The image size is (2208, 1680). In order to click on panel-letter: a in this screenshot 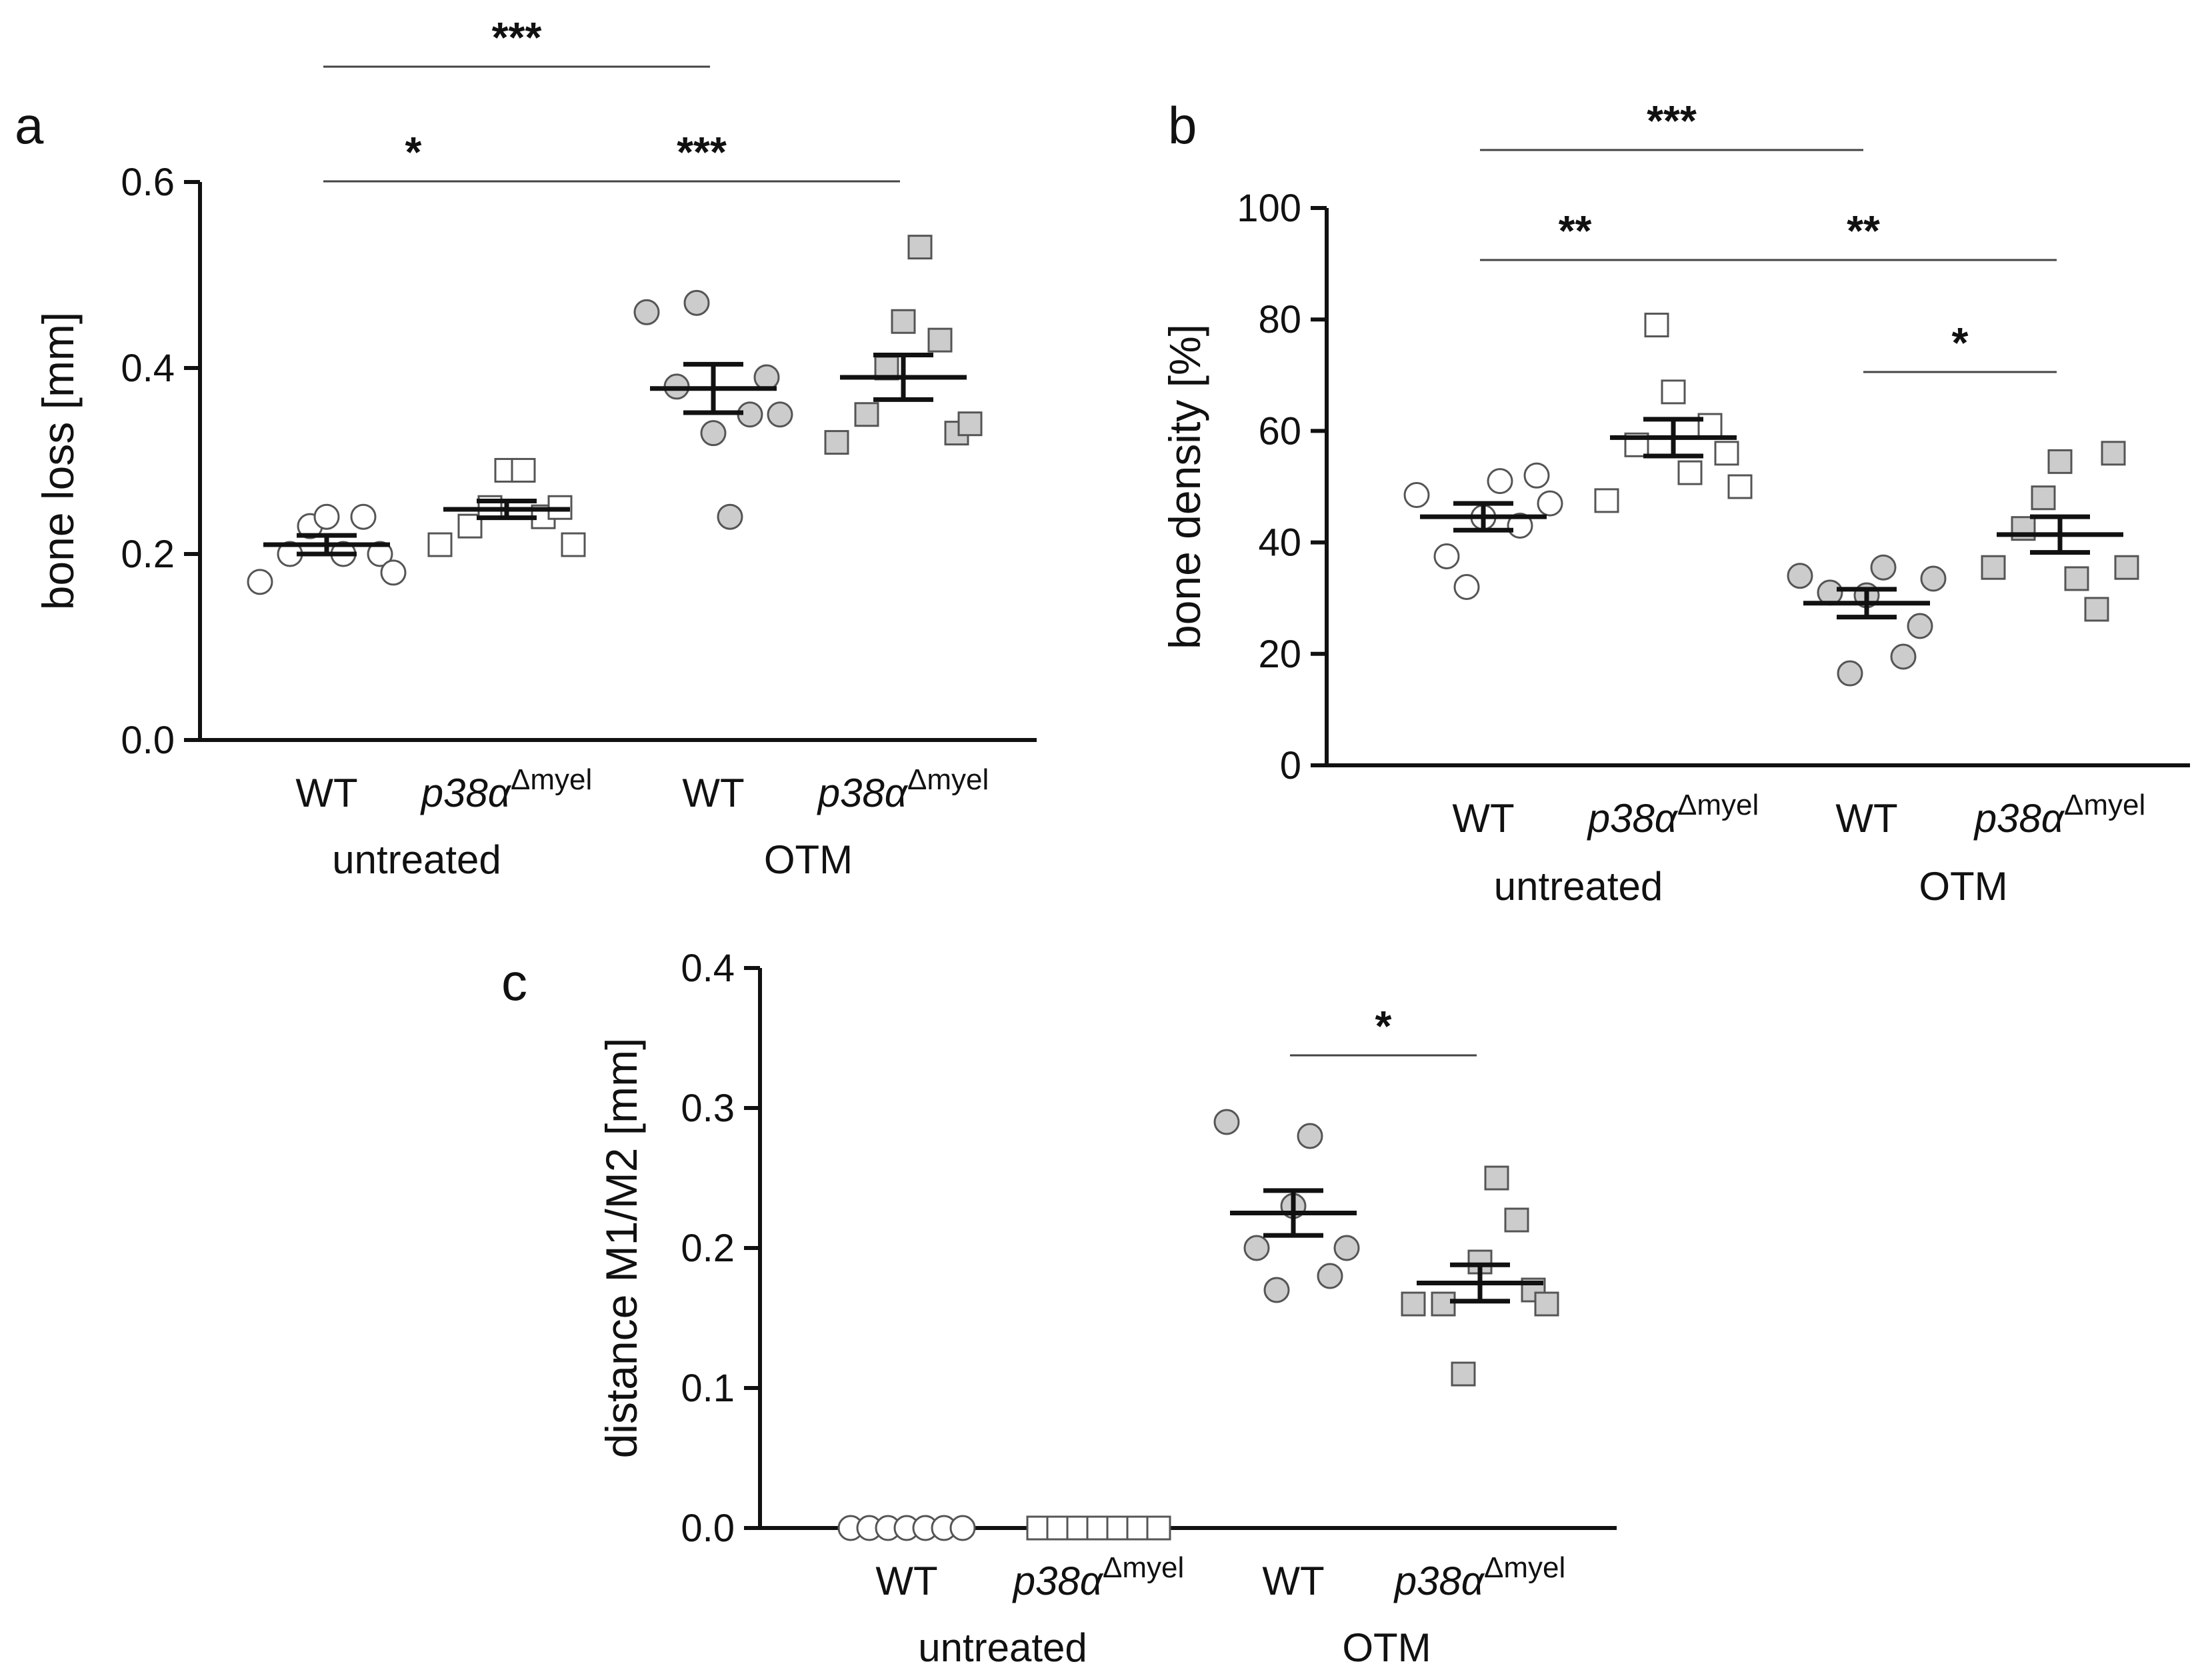, I will do `click(29, 125)`.